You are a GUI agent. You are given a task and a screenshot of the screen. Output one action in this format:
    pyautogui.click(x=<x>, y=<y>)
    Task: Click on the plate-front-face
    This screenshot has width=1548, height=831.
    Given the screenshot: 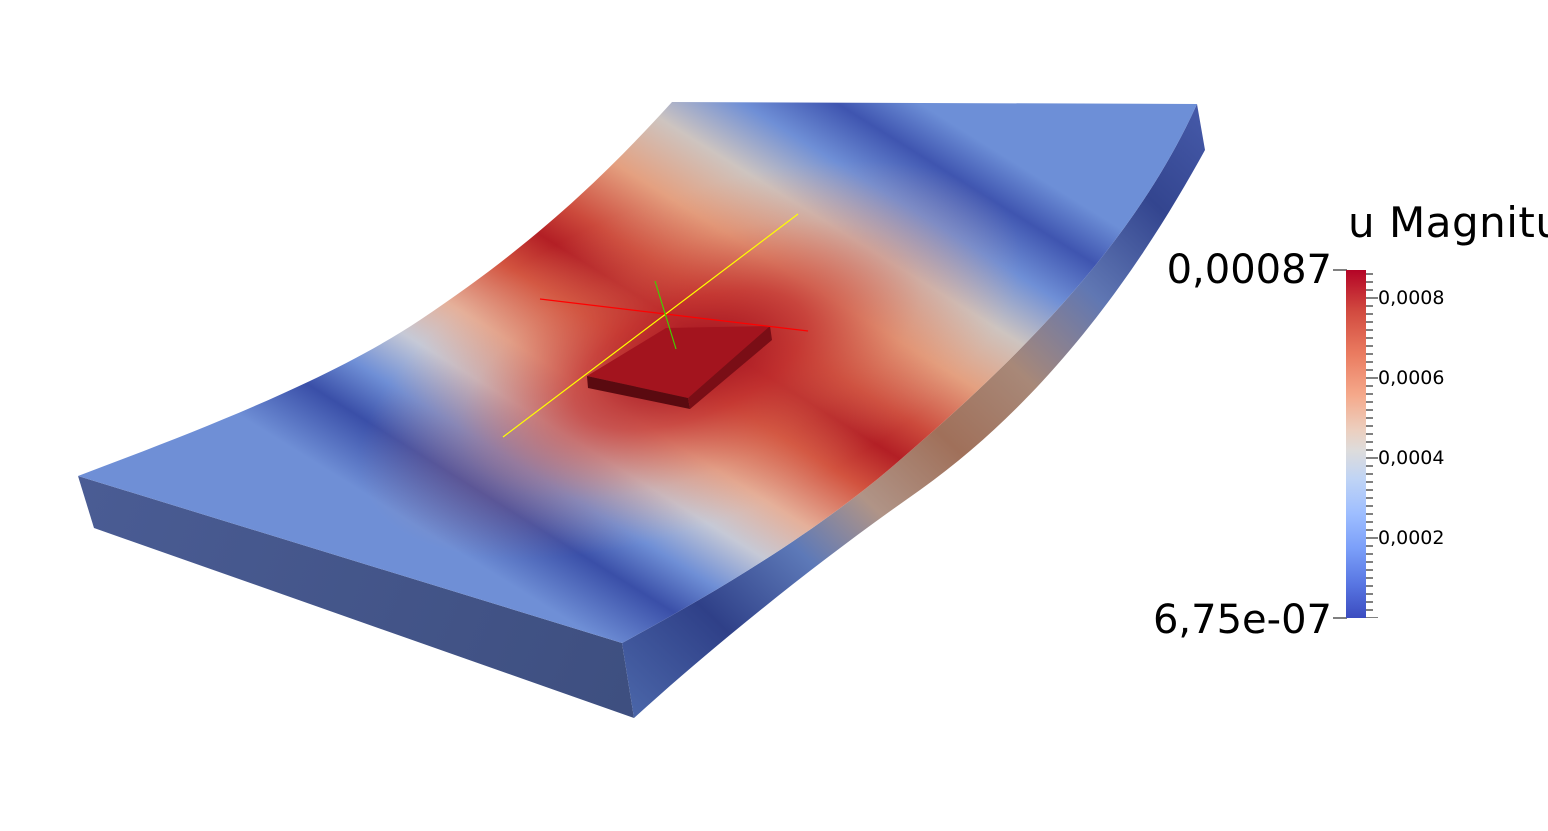 What is the action you would take?
    pyautogui.click(x=356, y=597)
    